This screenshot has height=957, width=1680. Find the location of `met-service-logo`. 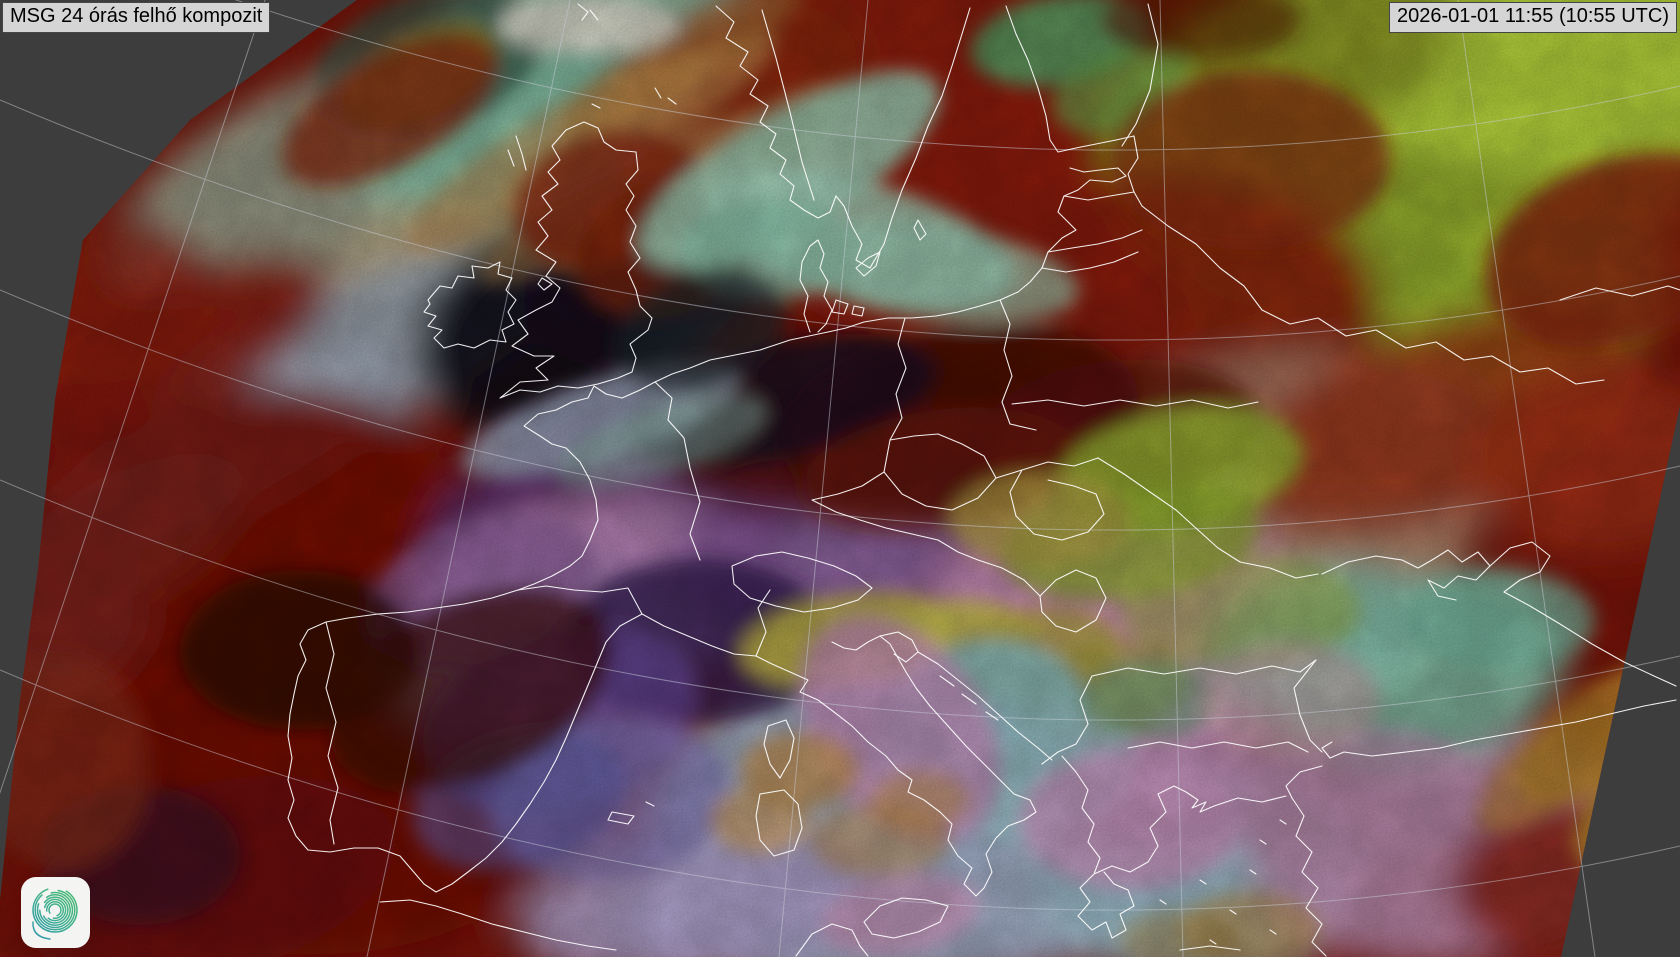

met-service-logo is located at coordinates (55, 912).